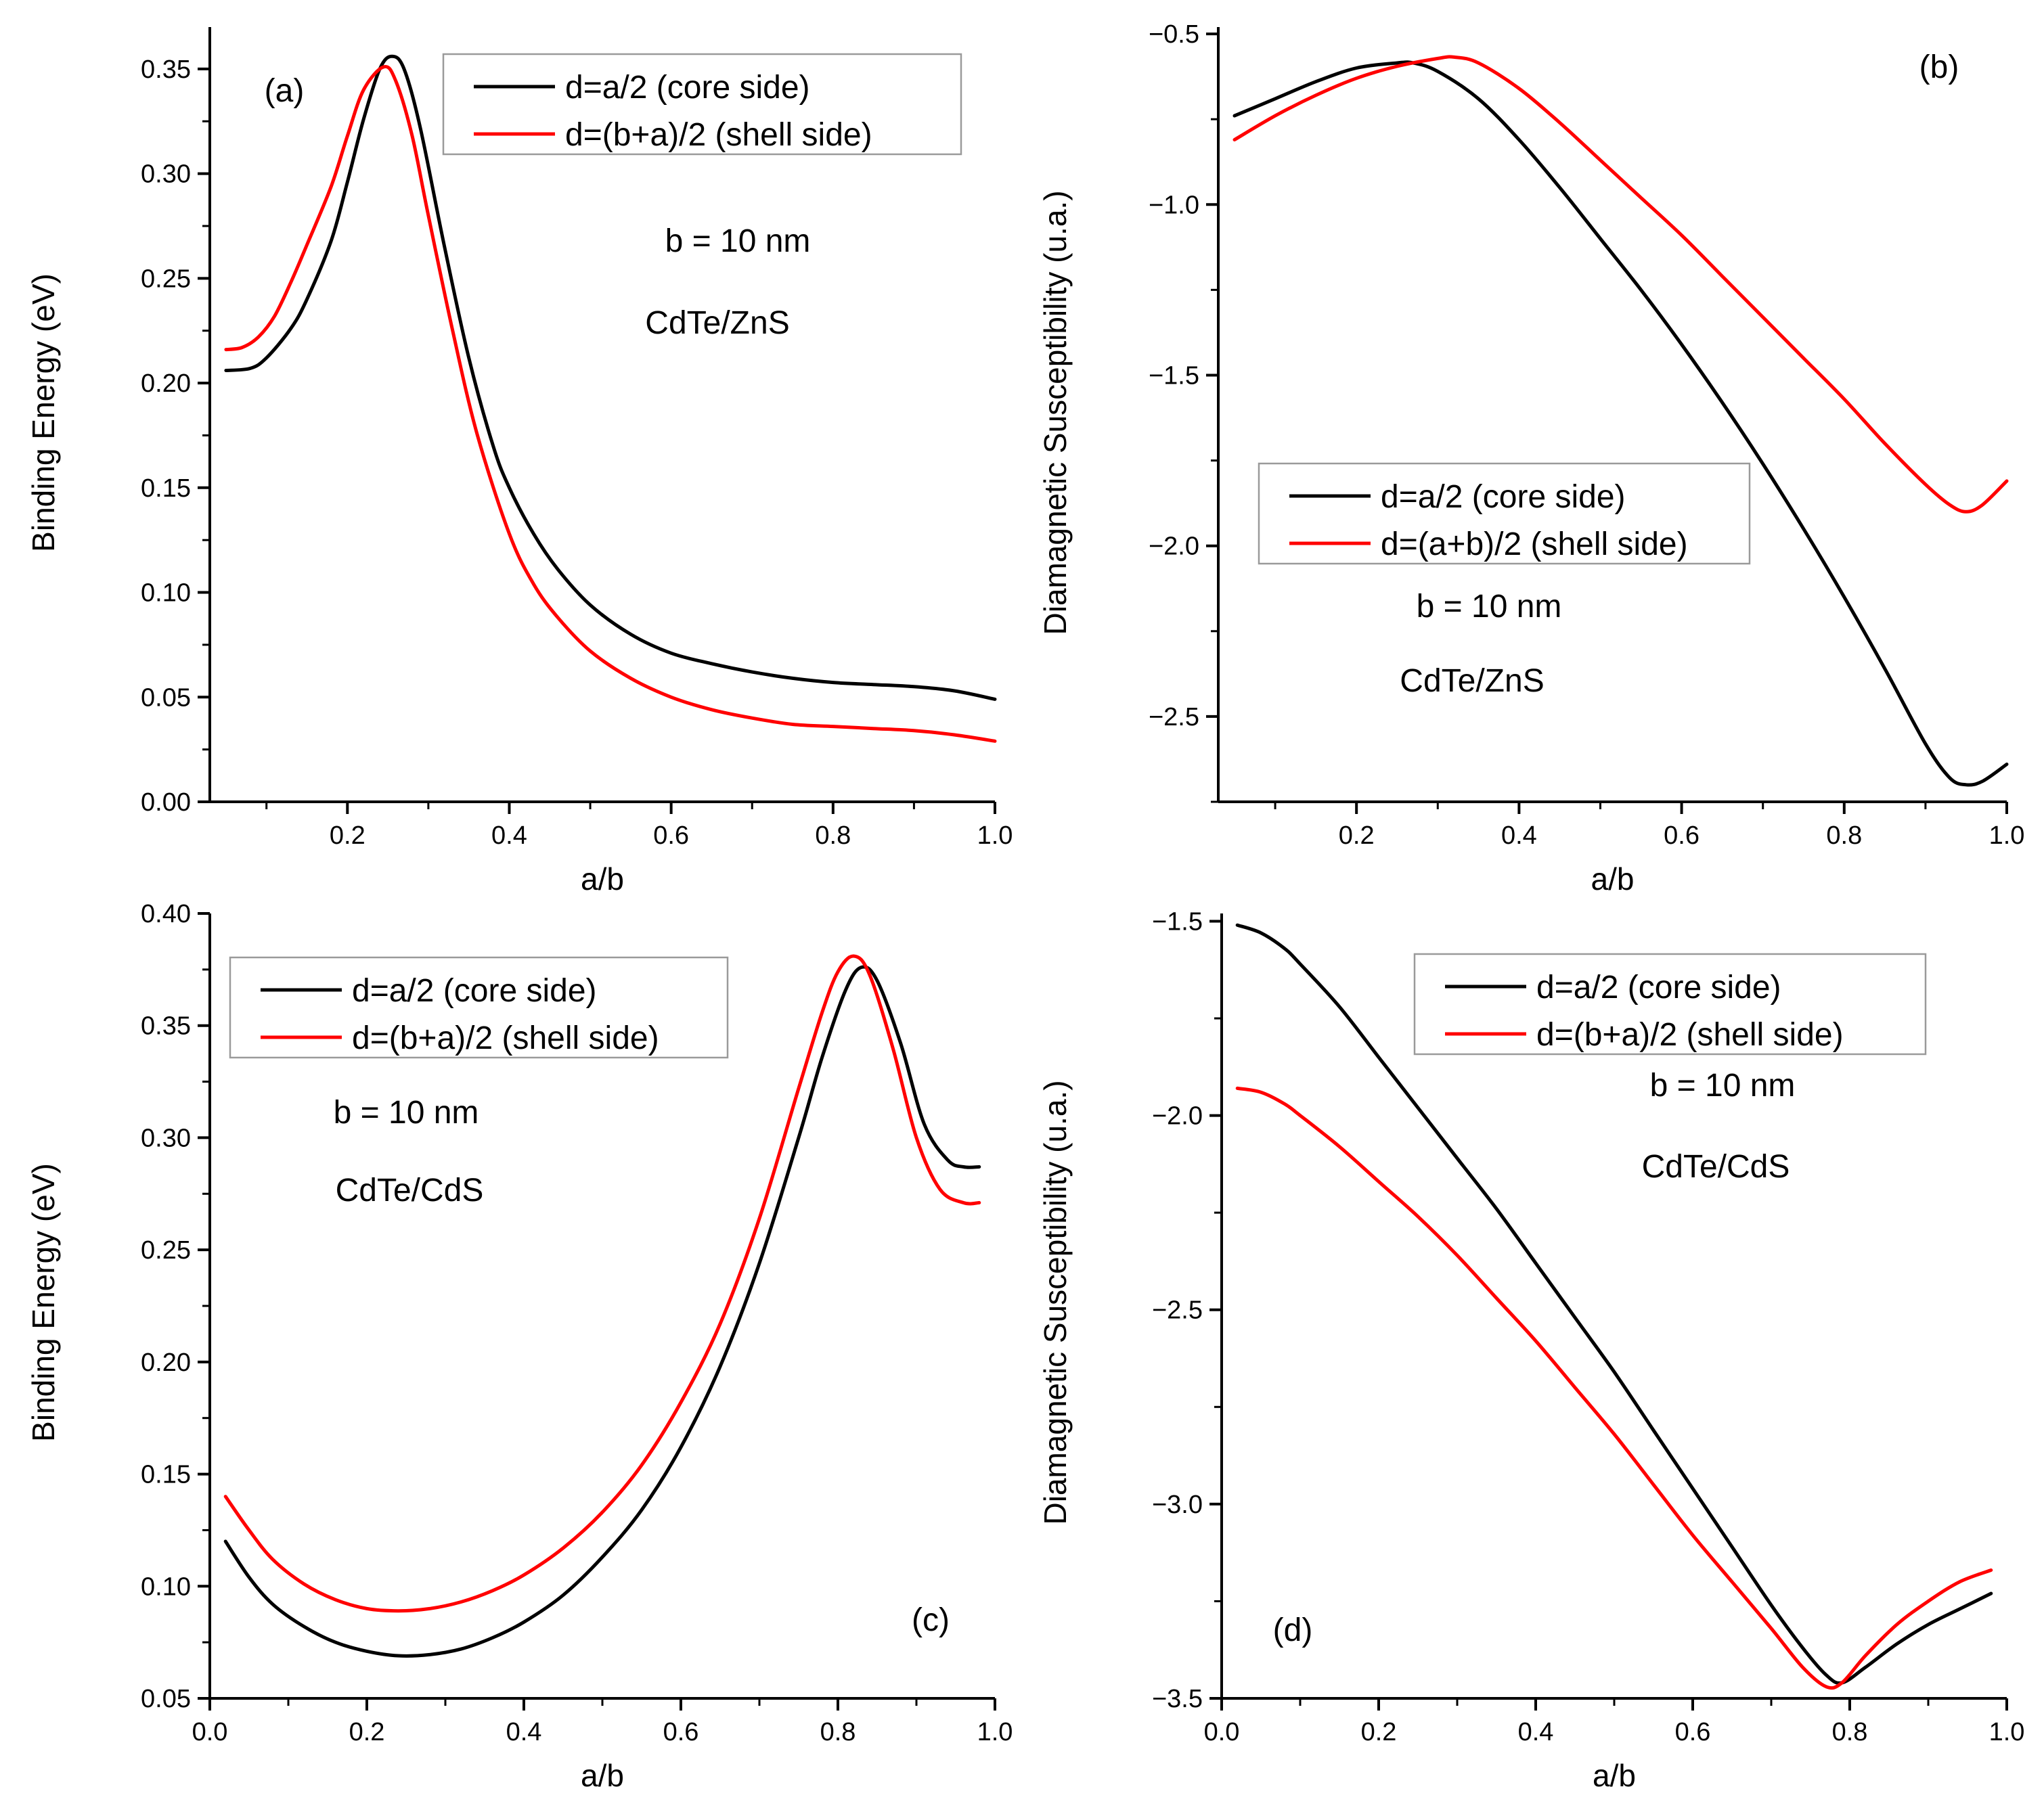 The height and width of the screenshot is (1810, 2044). I want to click on panel-label: (b), so click(1939, 67).